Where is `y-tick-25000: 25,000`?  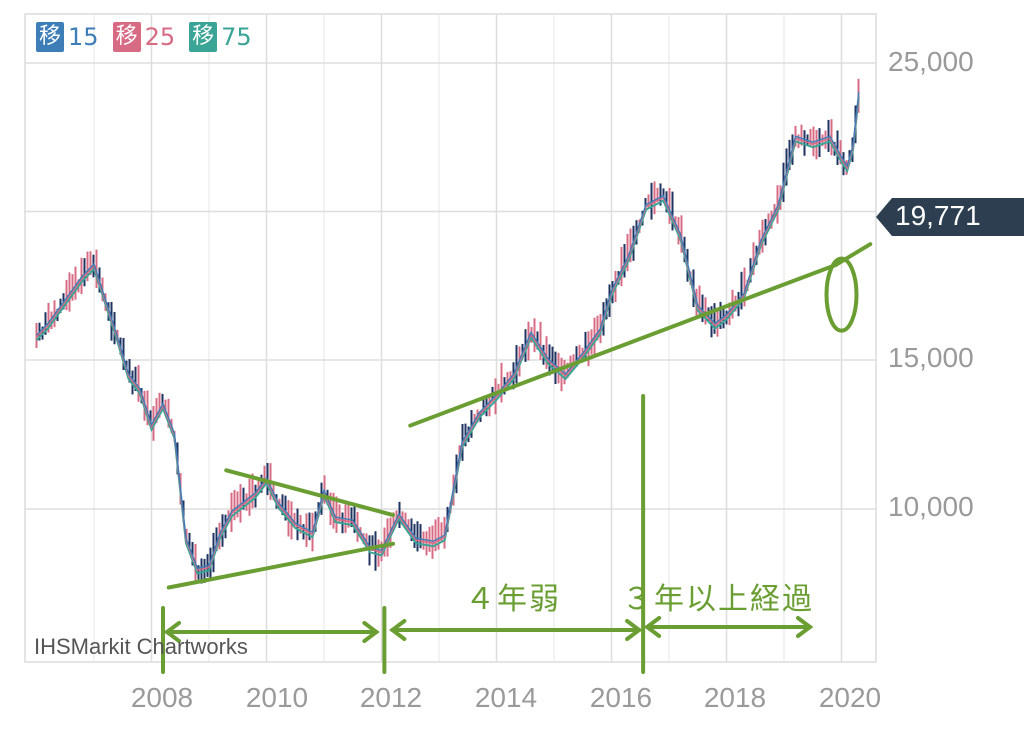
y-tick-25000: 25,000 is located at coordinates (931, 61).